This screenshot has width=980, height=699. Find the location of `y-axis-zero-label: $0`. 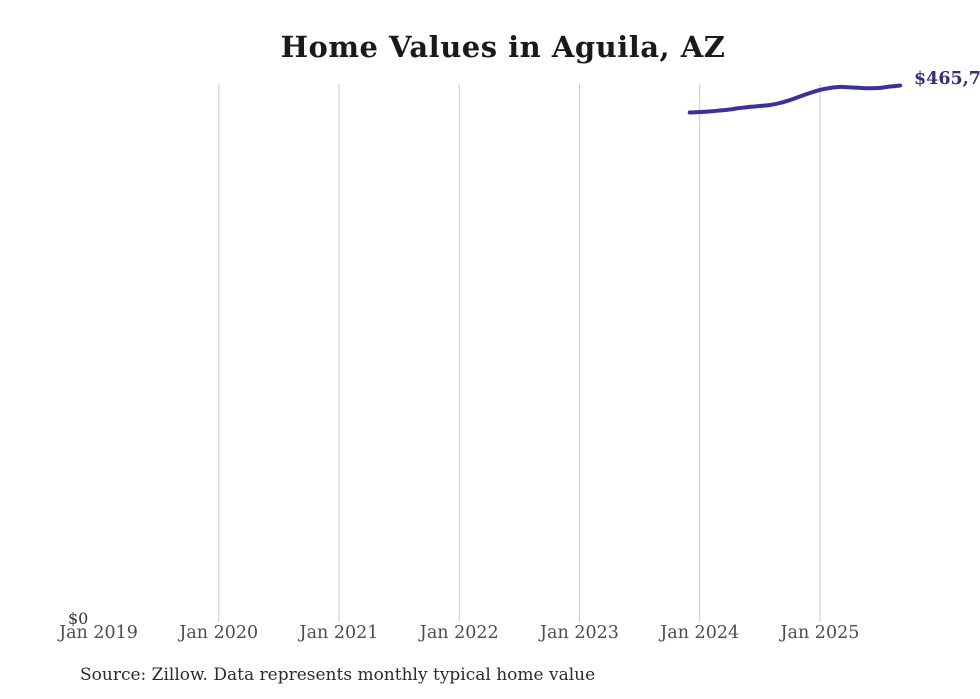

y-axis-zero-label: $0 is located at coordinates (78, 618).